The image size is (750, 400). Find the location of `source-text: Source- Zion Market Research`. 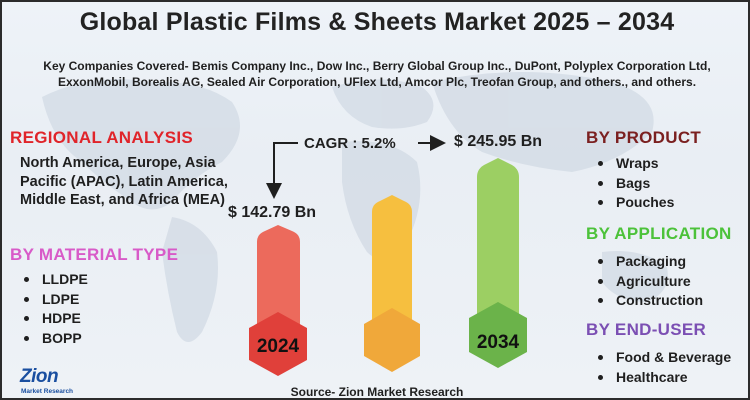

source-text: Source- Zion Market Research is located at coordinates (377, 392).